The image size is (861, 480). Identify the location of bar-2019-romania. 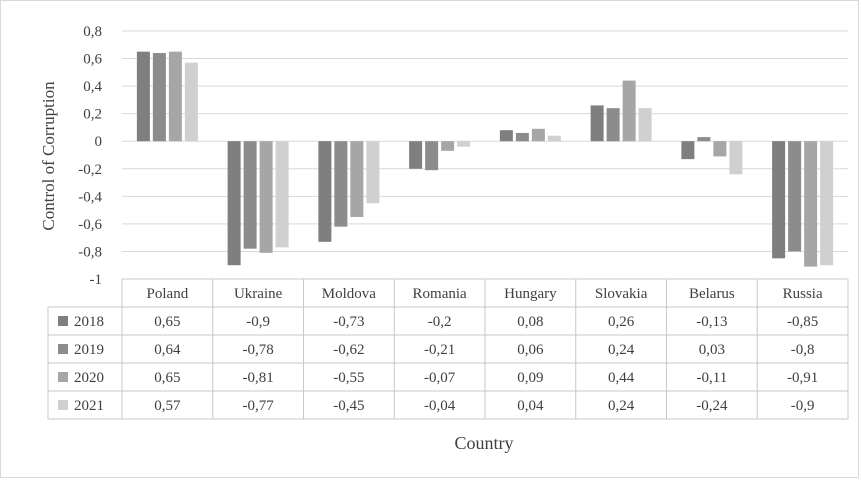
(432, 156).